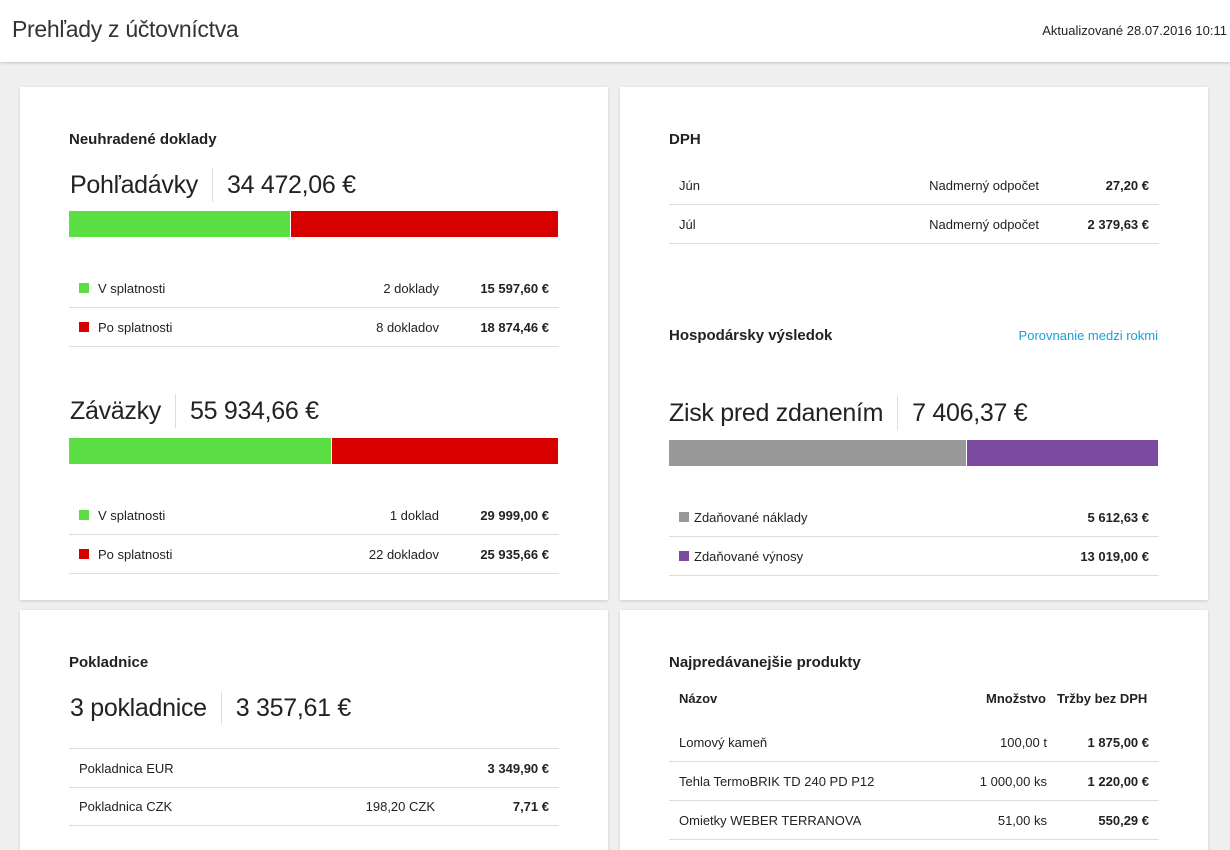 Image resolution: width=1230 pixels, height=850 pixels. What do you see at coordinates (126, 768) in the screenshot?
I see `cash-register-name: Pokladnica EUR` at bounding box center [126, 768].